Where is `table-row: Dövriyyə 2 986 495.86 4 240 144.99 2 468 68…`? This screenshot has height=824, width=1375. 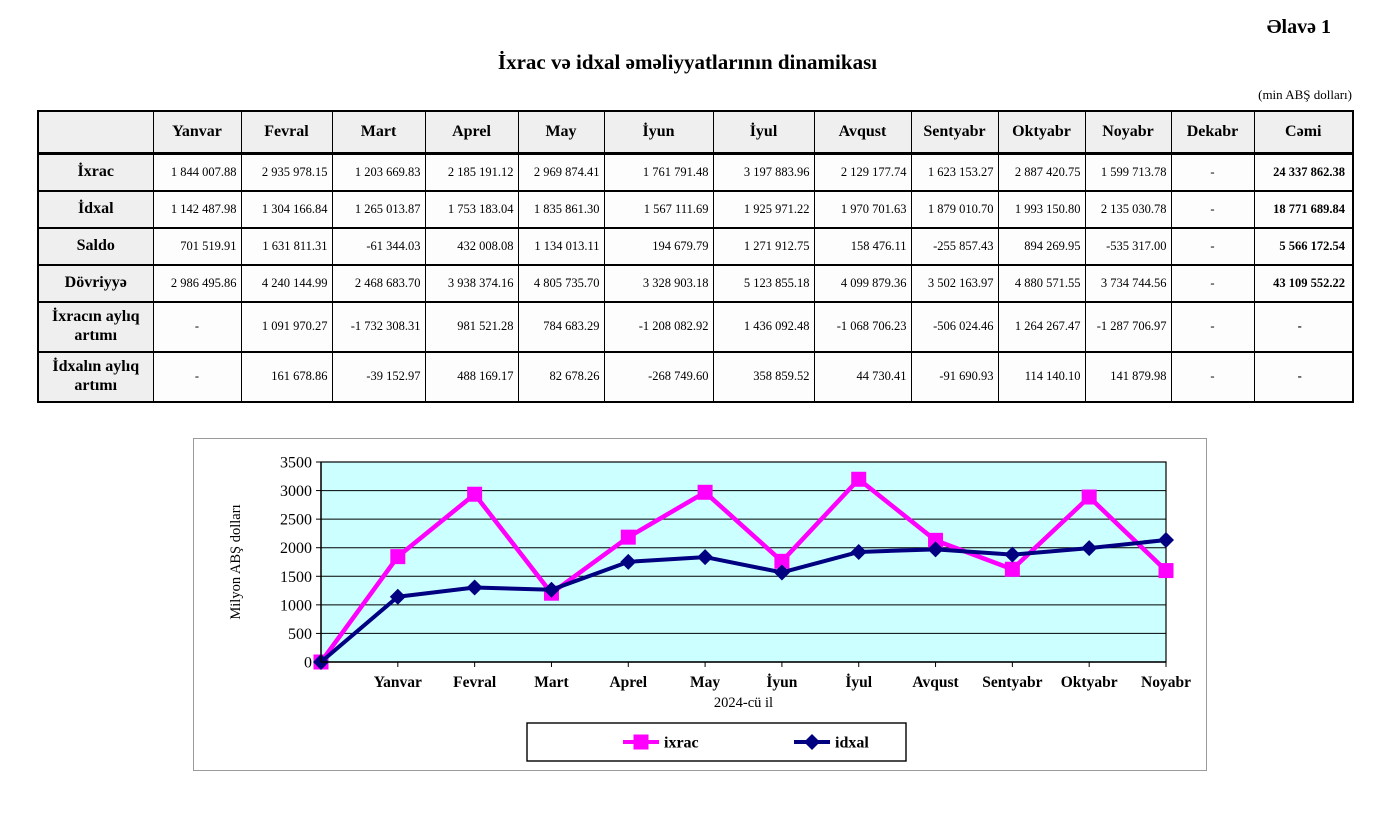
table-row: Dövriyyə 2 986 495.86 4 240 144.99 2 468 68… is located at coordinates (695, 283).